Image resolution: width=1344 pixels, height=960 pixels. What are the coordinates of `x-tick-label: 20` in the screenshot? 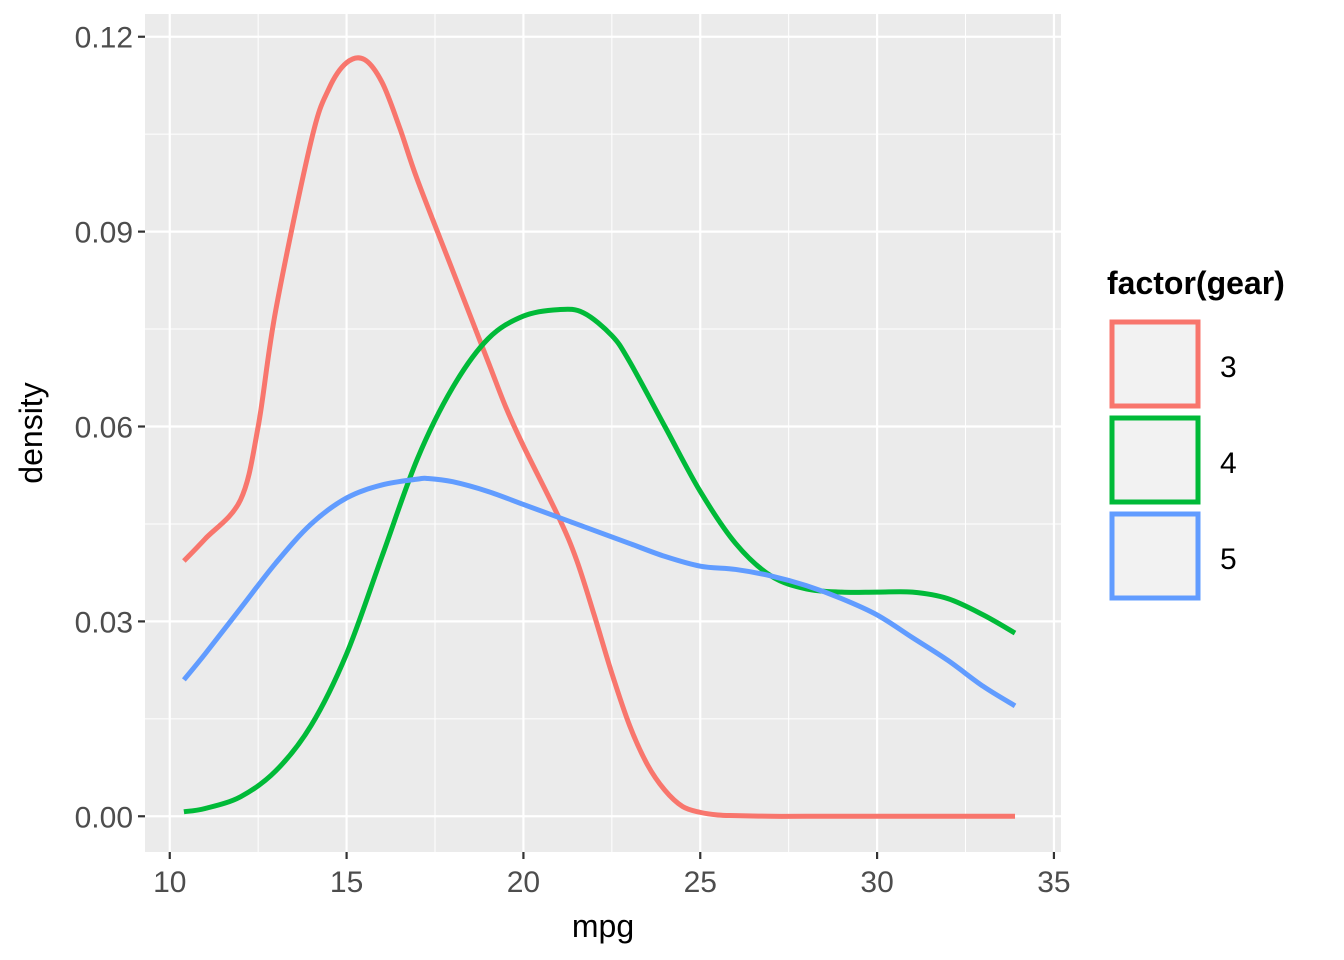 It's located at (523, 882).